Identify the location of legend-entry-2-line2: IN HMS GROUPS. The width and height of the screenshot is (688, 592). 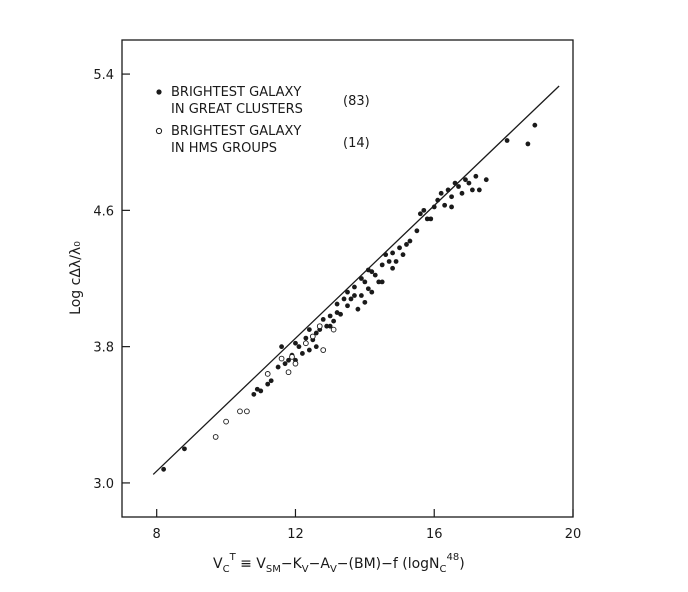
(224, 148).